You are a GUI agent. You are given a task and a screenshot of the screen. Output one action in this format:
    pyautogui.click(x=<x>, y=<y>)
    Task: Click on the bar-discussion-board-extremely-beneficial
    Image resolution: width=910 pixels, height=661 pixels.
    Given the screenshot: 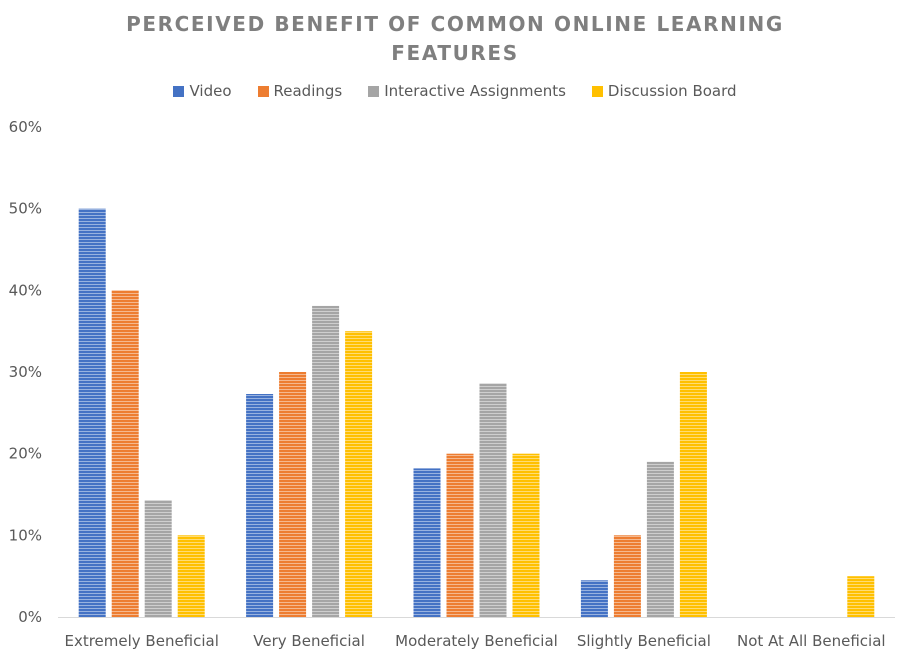 What is the action you would take?
    pyautogui.click(x=191, y=576)
    